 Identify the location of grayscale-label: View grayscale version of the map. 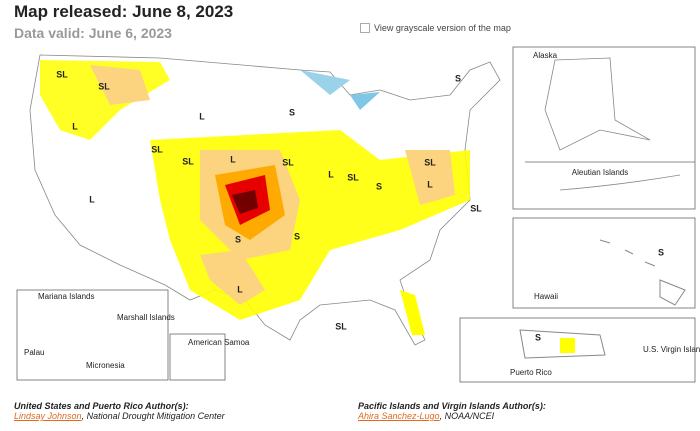
(442, 28).